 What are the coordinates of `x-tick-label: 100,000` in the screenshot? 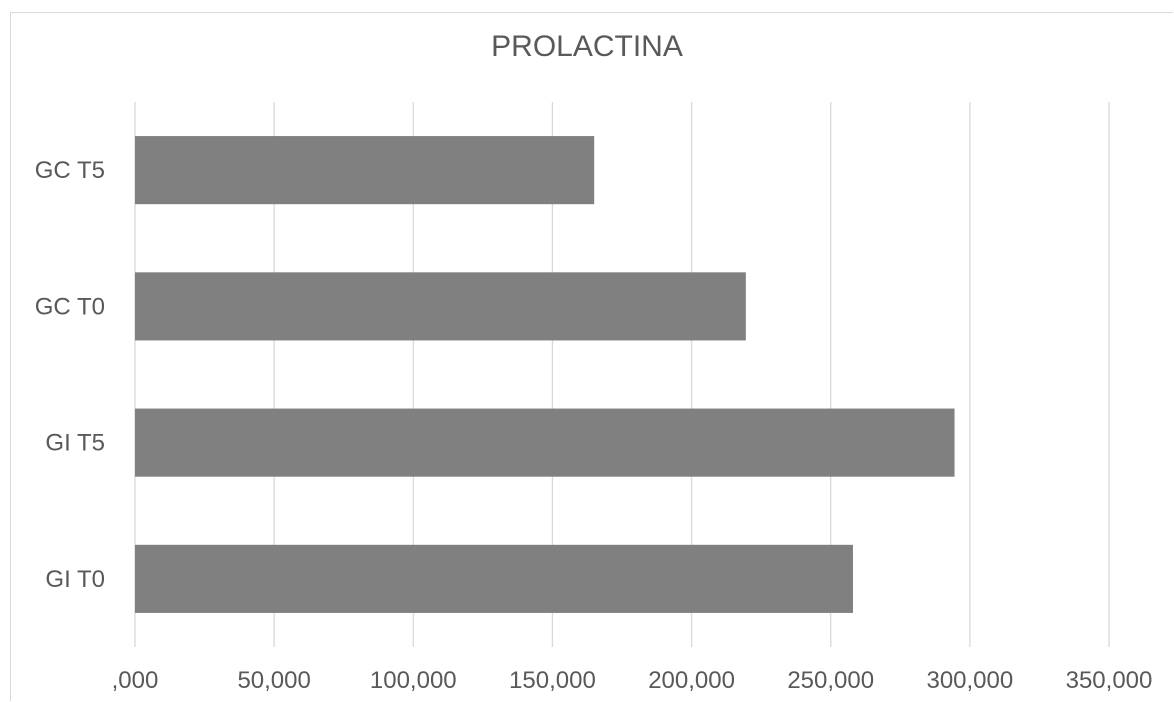 It's located at (413, 680).